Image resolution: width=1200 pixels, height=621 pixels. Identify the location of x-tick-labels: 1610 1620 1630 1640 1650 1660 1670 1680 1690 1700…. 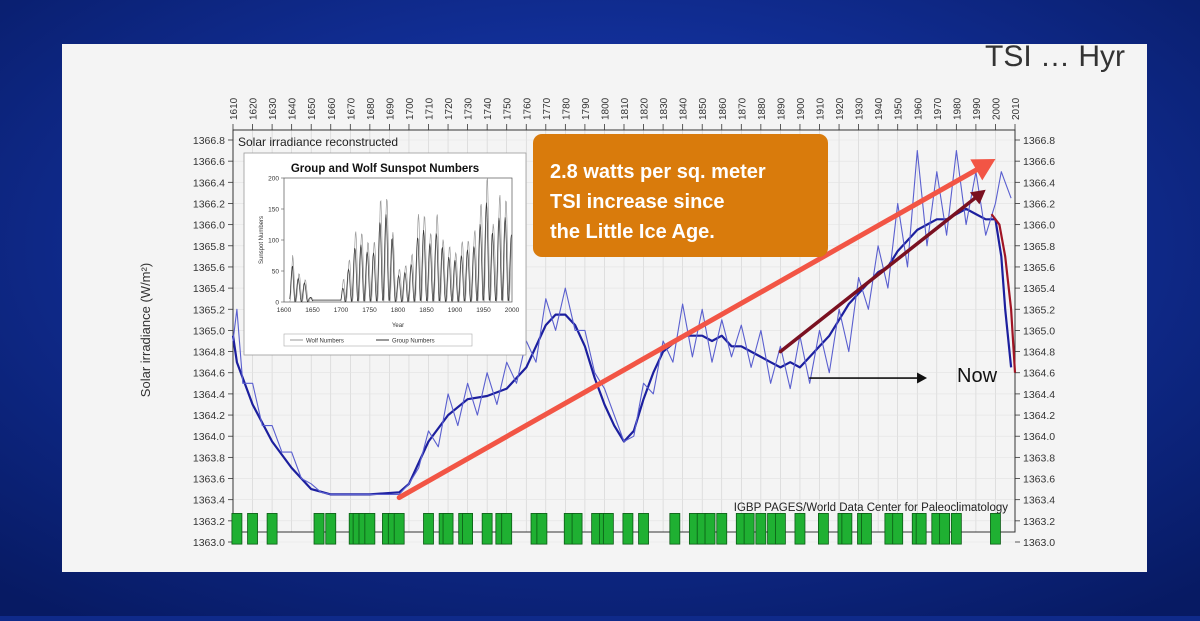
(625, 108).